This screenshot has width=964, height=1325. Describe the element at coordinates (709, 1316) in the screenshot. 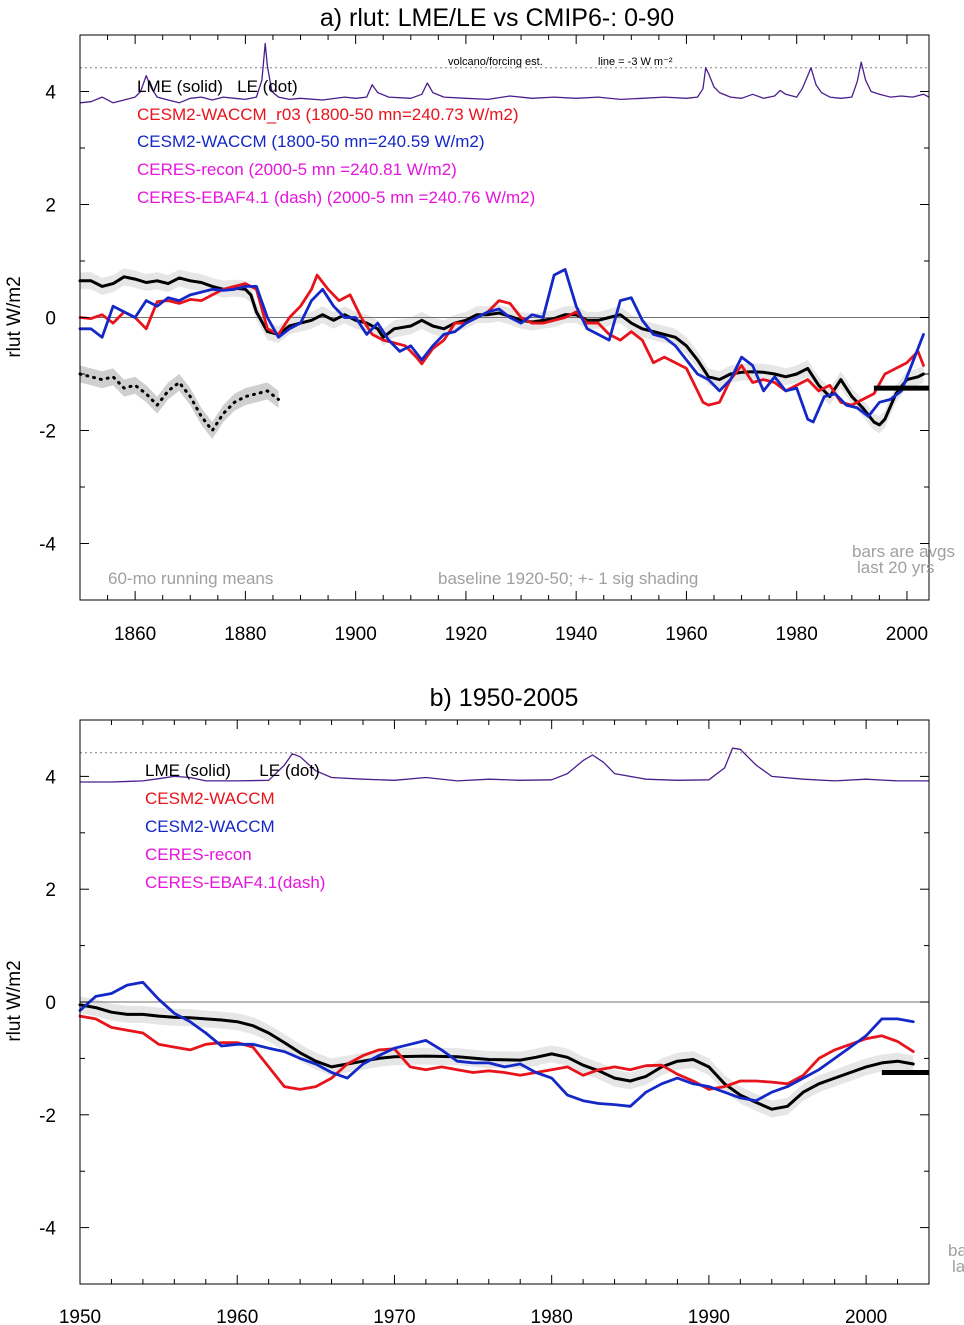

I see `x-tick-label: 1990` at that location.